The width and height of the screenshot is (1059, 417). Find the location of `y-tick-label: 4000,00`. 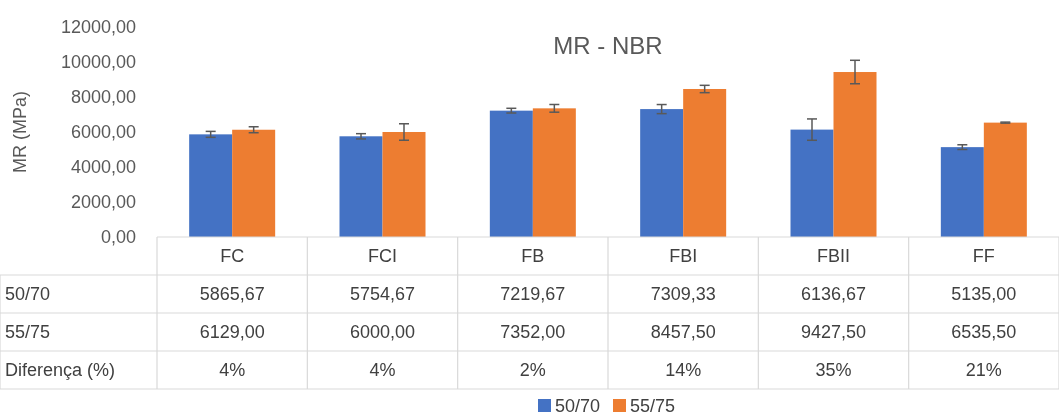

y-tick-label: 4000,00 is located at coordinates (103, 167).